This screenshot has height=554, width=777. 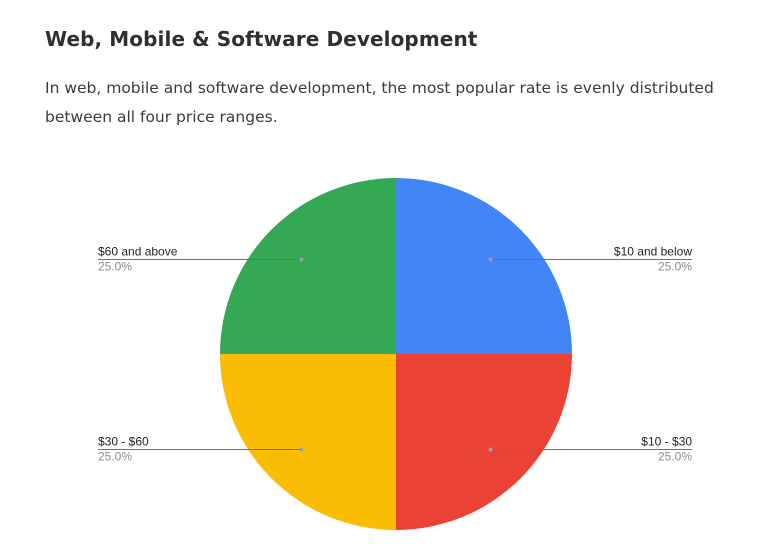 What do you see at coordinates (138, 252) in the screenshot?
I see `slice-label-60-and-above: $60 and above` at bounding box center [138, 252].